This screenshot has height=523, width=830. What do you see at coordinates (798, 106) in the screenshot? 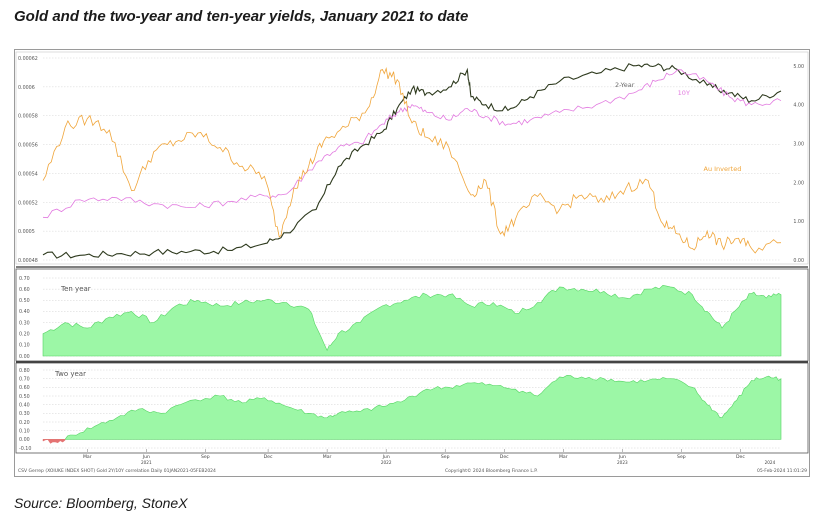
I see `right-axis-tick: 4.00` at bounding box center [798, 106].